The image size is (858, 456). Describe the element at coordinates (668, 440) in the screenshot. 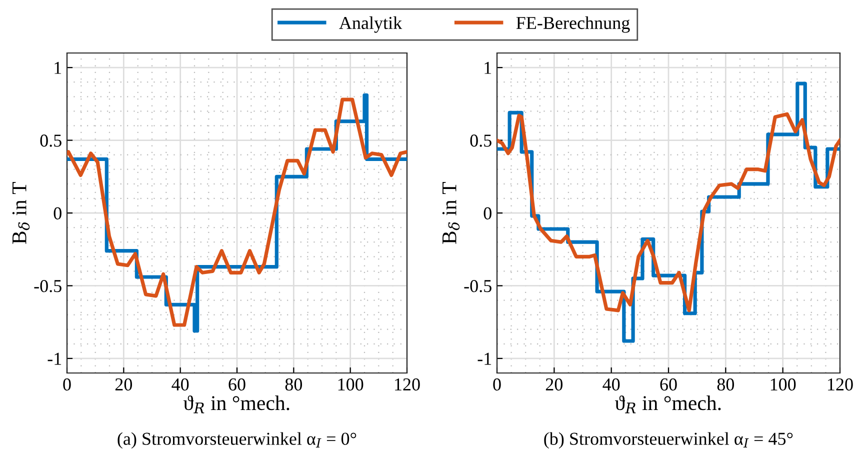

I see `text: (b) Stromvorsteuerwinkel α$_{I}$ = 45°` at that location.